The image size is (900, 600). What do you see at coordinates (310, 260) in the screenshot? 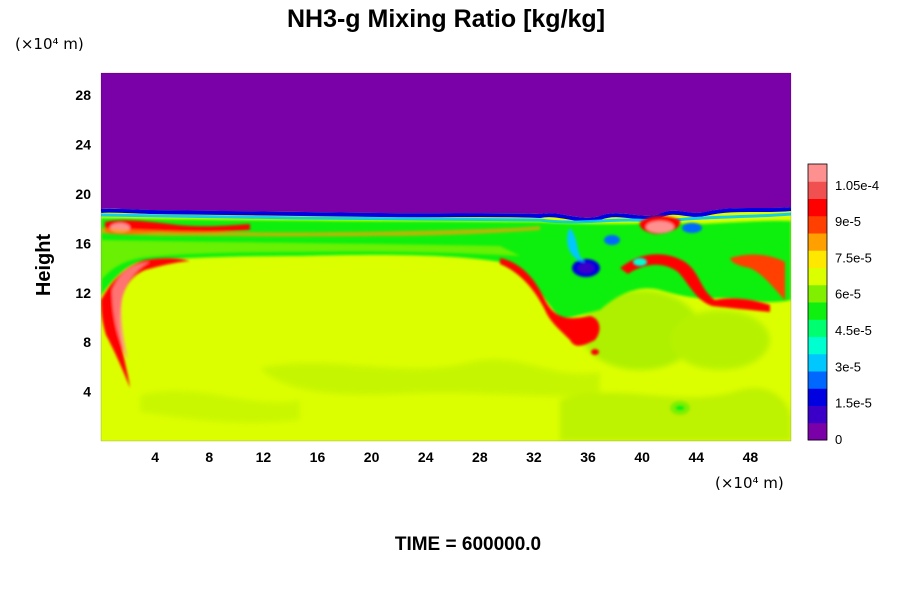
I see `green-band-light` at bounding box center [310, 260].